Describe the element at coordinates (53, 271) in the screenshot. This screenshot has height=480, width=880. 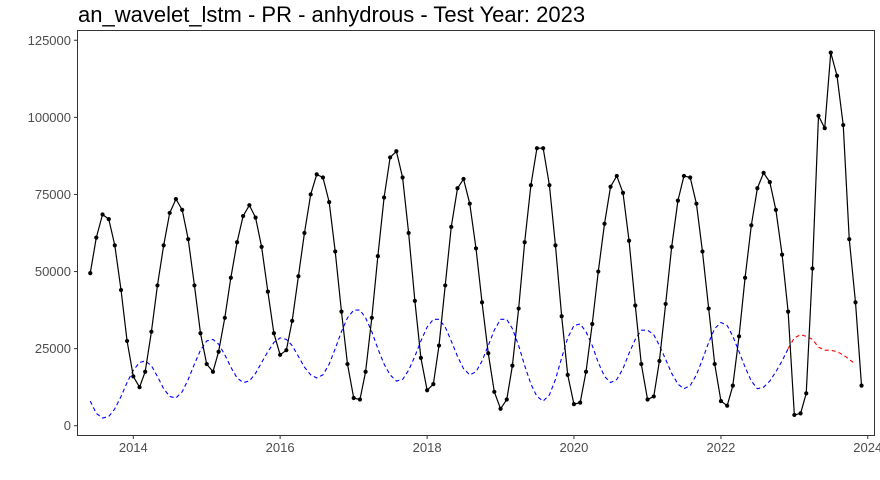
I see `y-tick-label: 50000` at that location.